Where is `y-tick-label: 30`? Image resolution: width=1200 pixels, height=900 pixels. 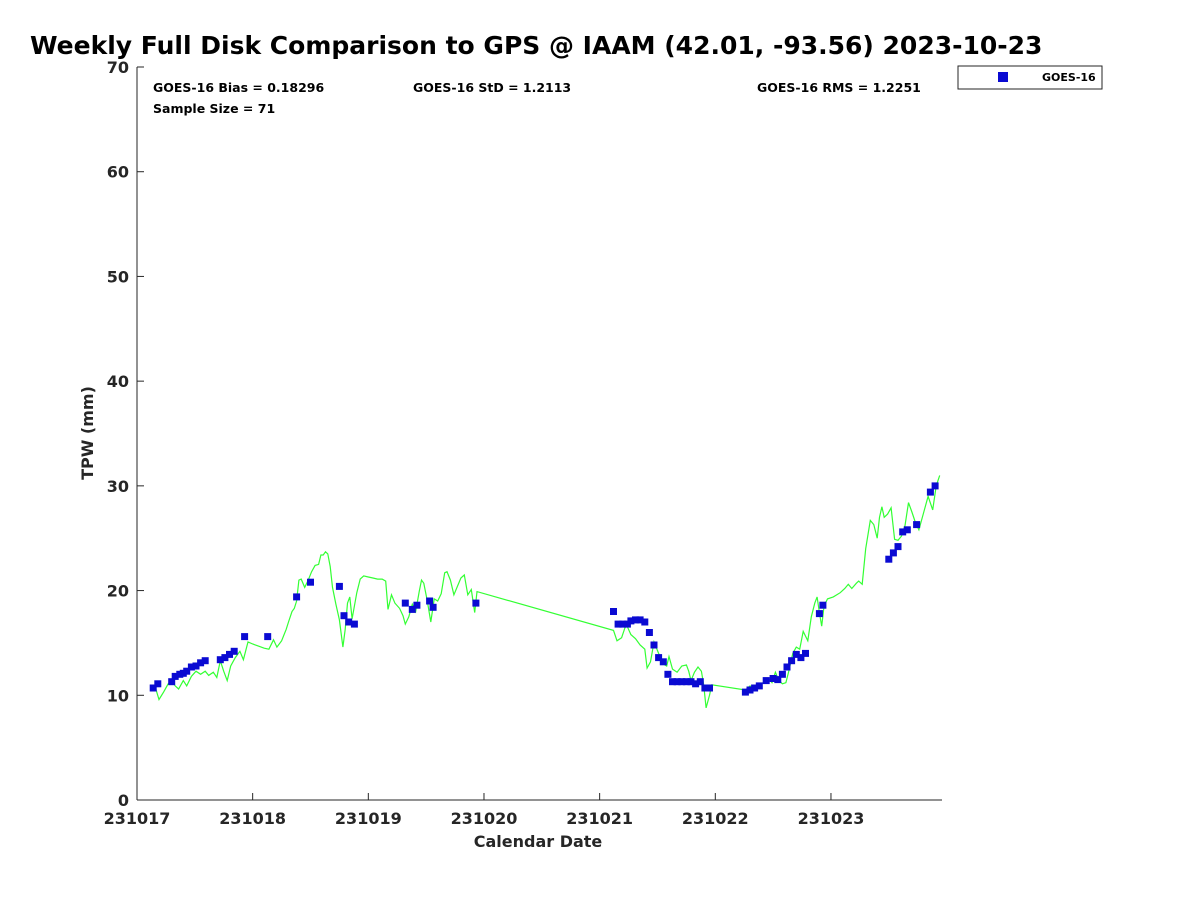 y-tick-label: 30 is located at coordinates (118, 486).